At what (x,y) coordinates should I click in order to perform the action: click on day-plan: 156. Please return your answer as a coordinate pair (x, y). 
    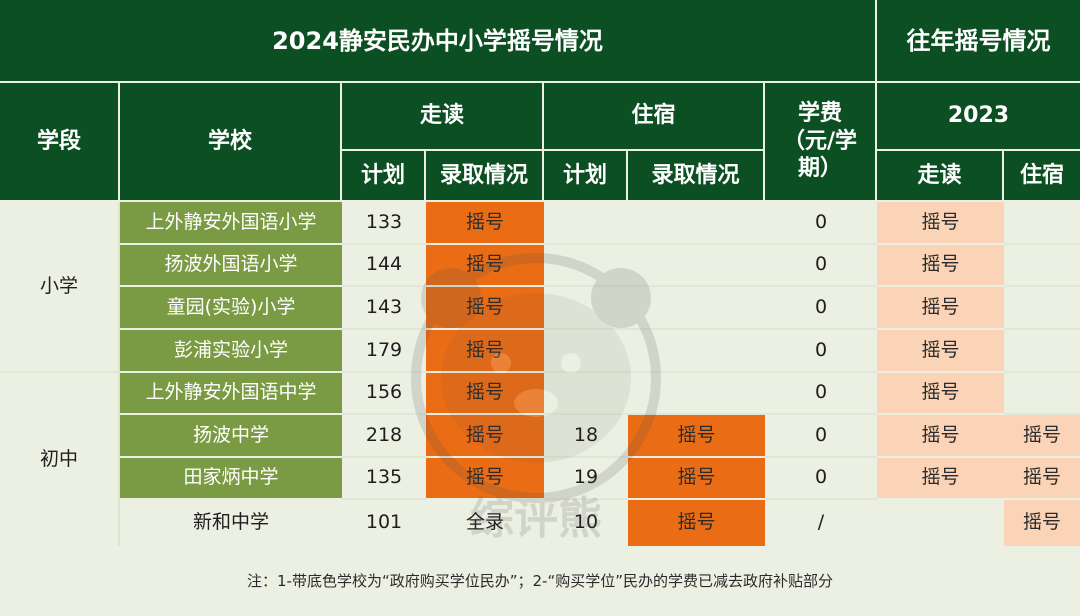
    Looking at the image, I should click on (384, 394).